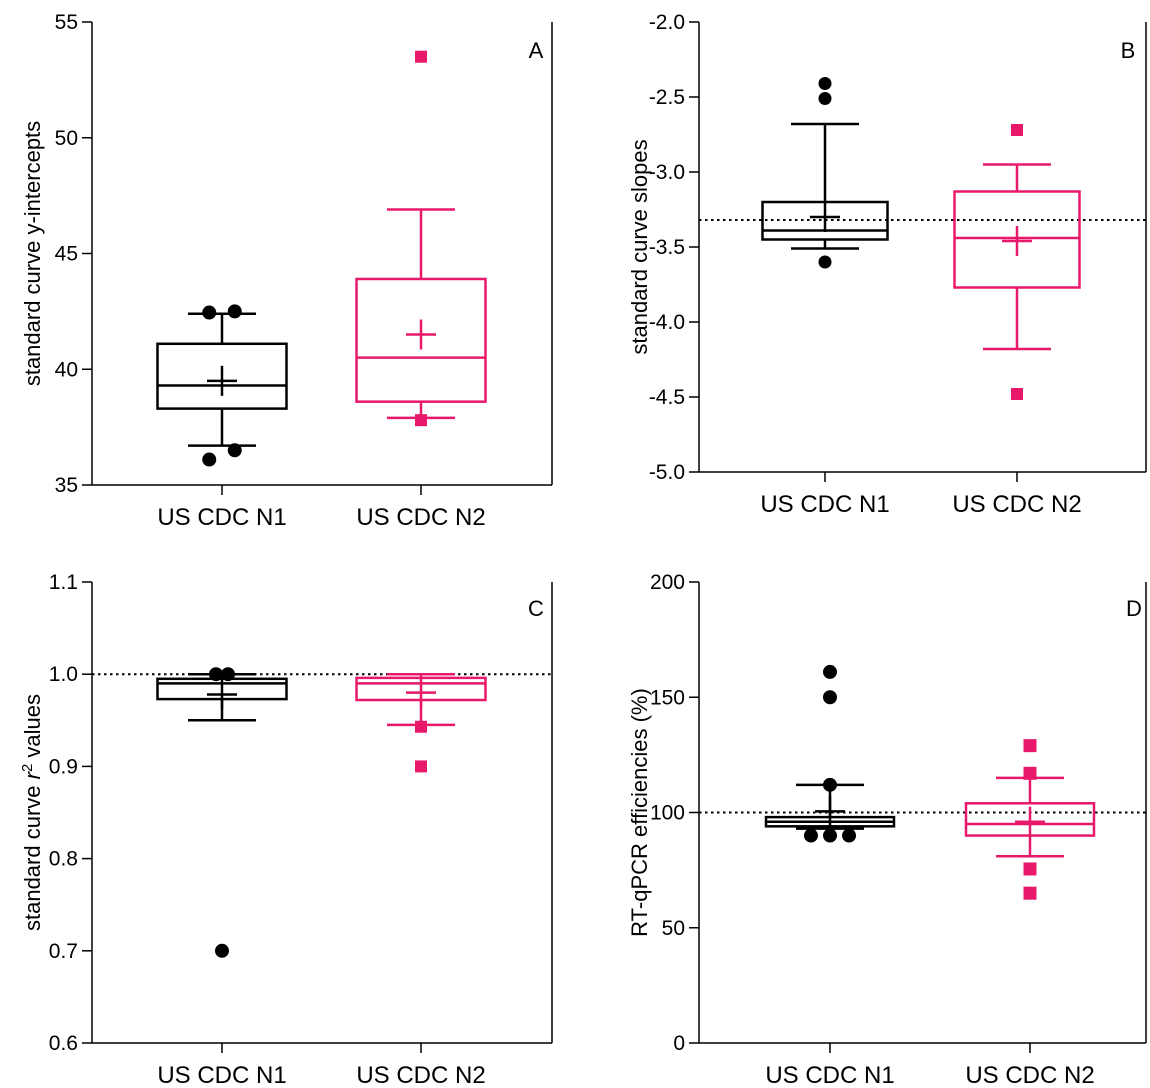 The image size is (1150, 1088). Describe the element at coordinates (667, 813) in the screenshot. I see `y-tick-label: 100` at that location.